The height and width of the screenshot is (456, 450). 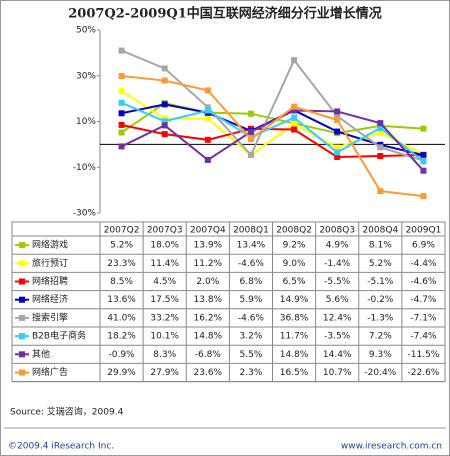 What do you see at coordinates (207, 282) in the screenshot?
I see `value-label: 2.0%` at bounding box center [207, 282].